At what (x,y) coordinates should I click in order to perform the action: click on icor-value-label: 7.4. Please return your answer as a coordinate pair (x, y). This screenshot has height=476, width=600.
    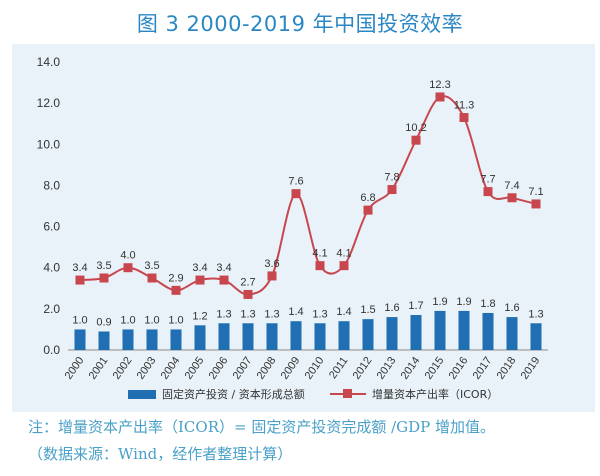
    Looking at the image, I should click on (511, 186).